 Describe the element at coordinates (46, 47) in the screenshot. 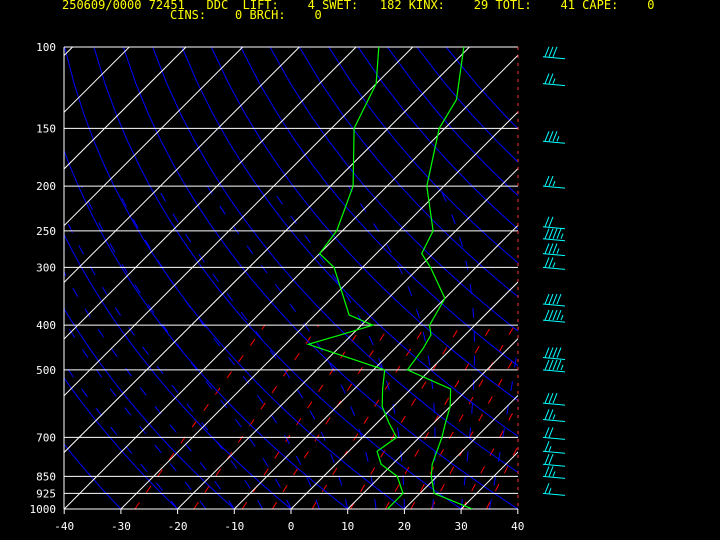

I see `pressure-tick-label: 100` at that location.